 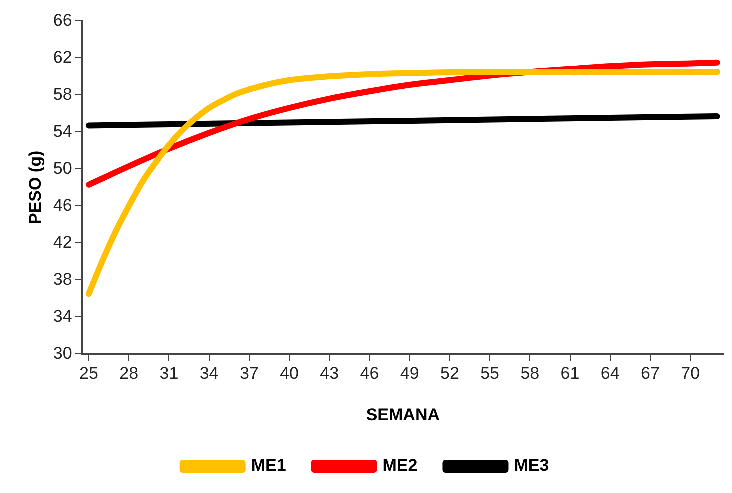 What do you see at coordinates (530, 374) in the screenshot?
I see `x-tick-label: 58` at bounding box center [530, 374].